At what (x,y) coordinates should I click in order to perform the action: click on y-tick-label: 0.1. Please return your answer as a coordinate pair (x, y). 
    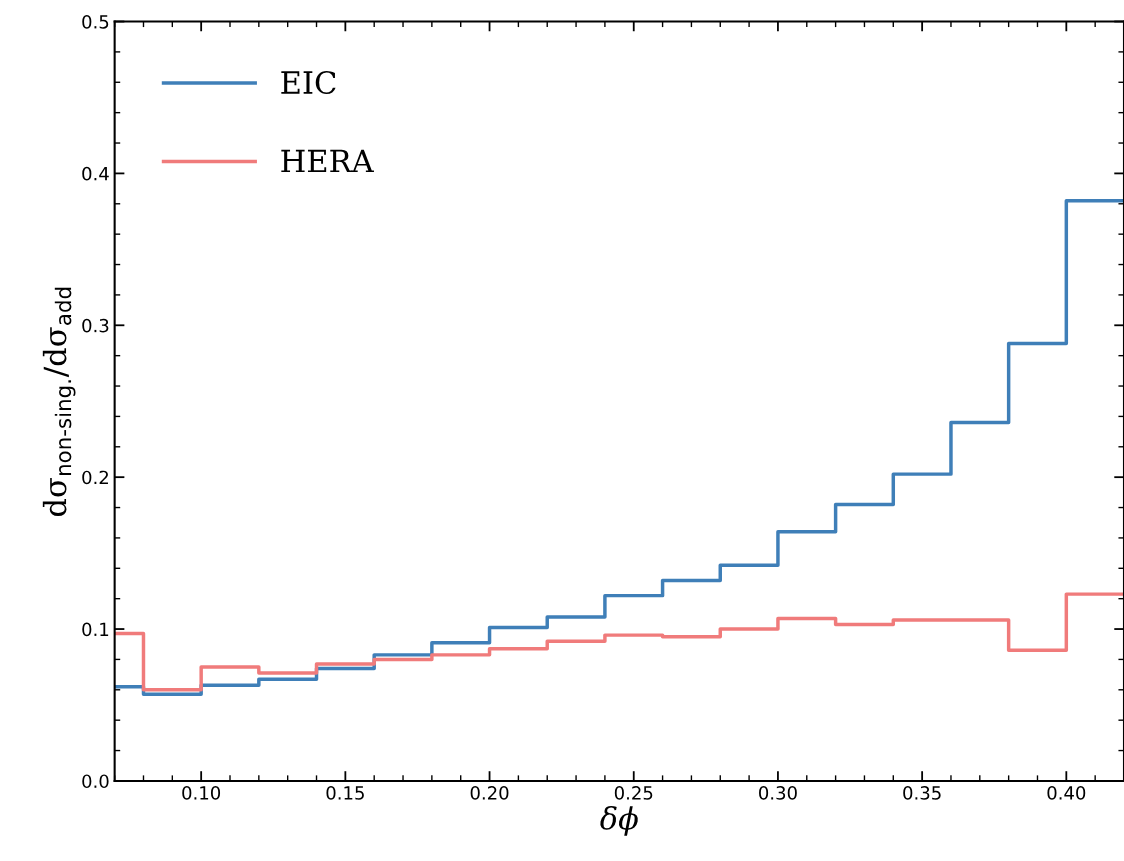
    Looking at the image, I should click on (95, 629).